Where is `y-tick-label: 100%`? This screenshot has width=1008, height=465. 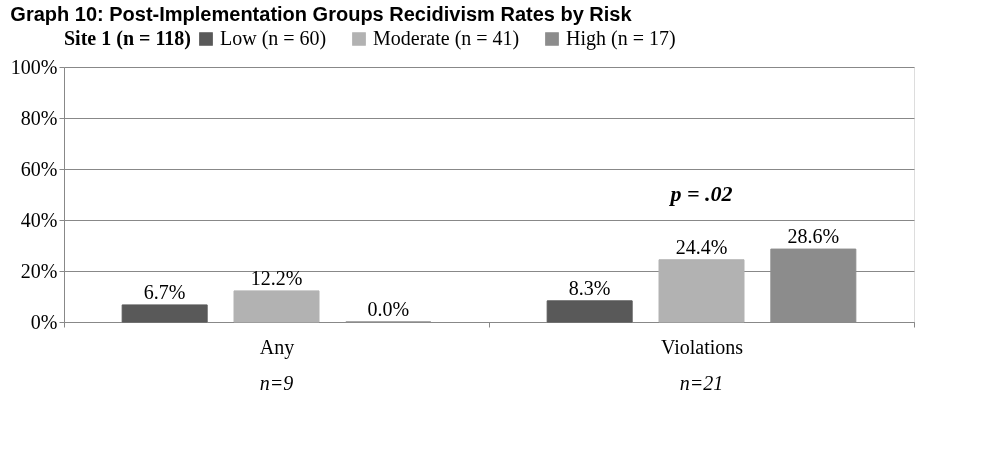
y-tick-label: 100% is located at coordinates (34, 66).